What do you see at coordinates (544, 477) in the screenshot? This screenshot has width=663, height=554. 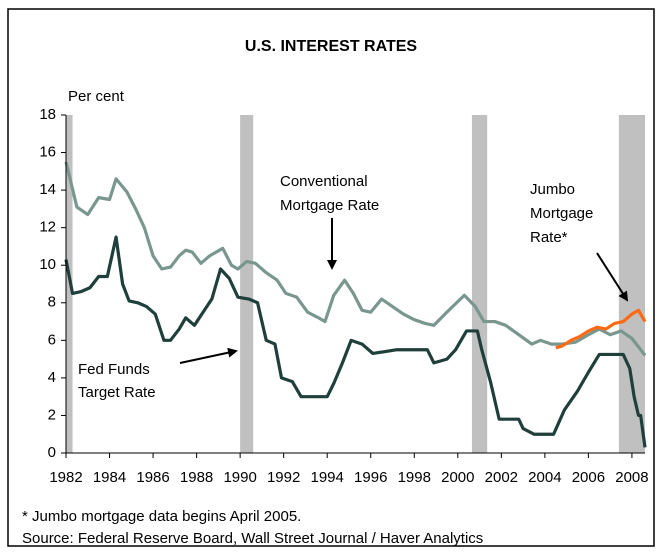 I see `x-tick-label: 2004` at bounding box center [544, 477].